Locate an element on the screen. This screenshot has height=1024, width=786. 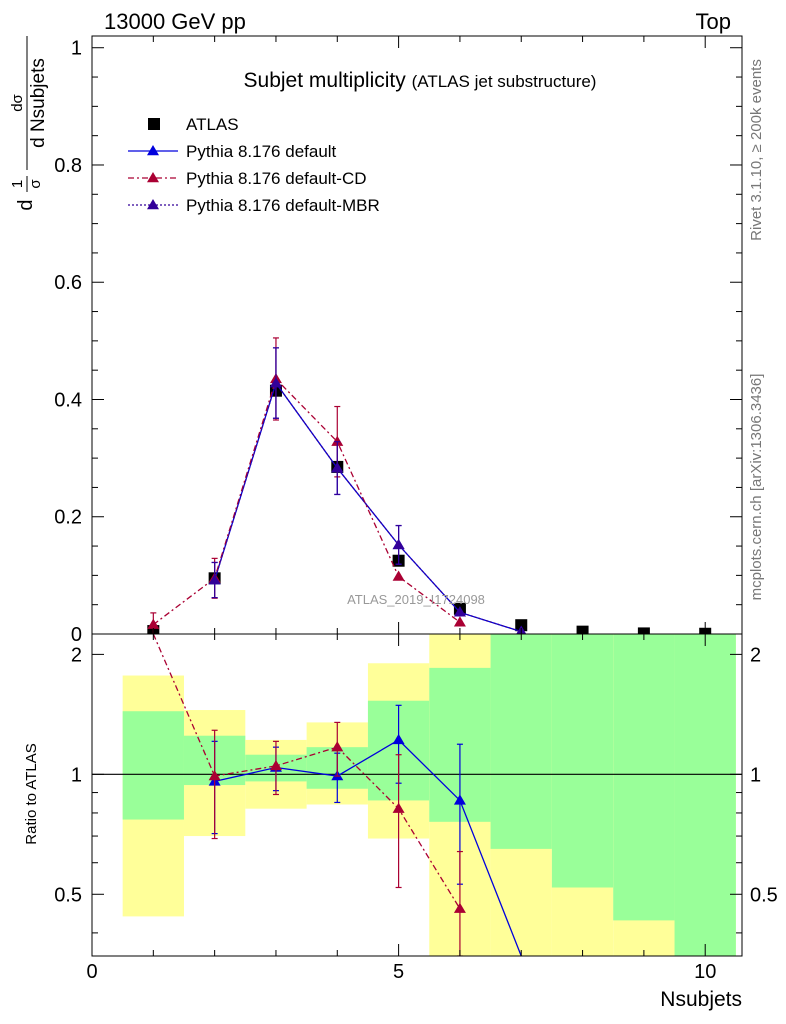
ratio-data-marks is located at coordinates (337, 795).